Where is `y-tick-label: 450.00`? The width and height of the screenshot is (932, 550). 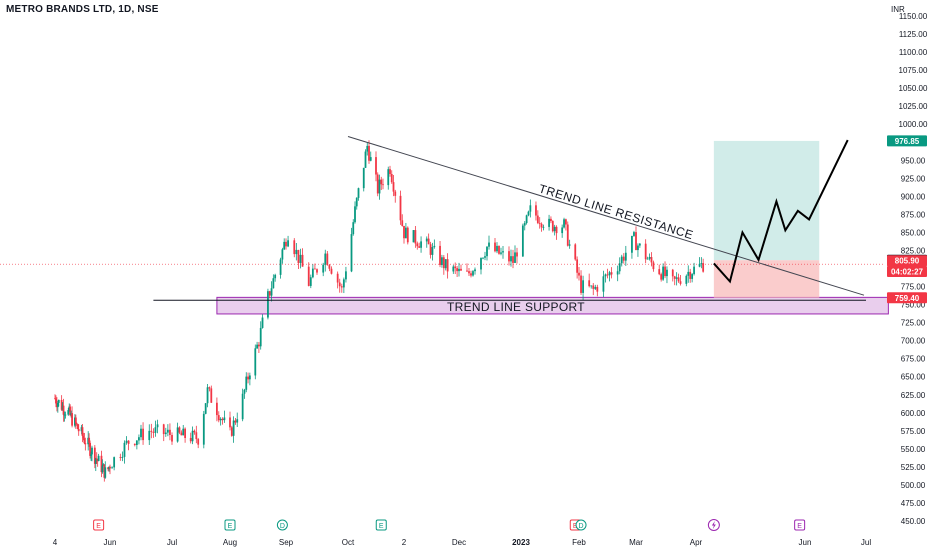 y-tick-label: 450.00 is located at coordinates (913, 521).